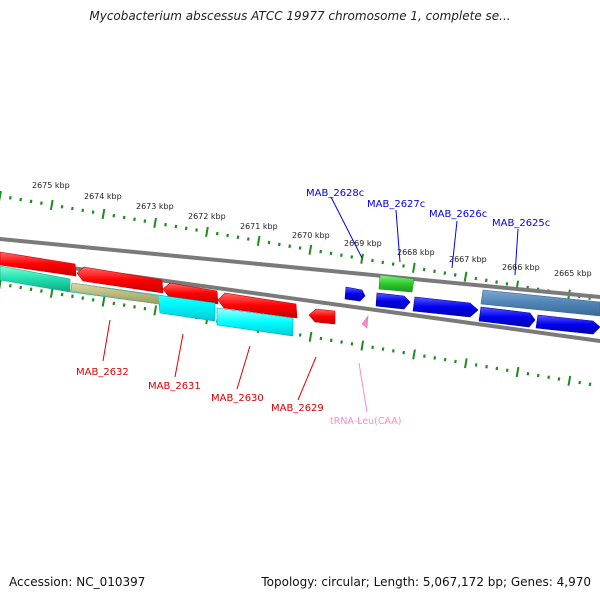 The image size is (600, 600). I want to click on trna-feature, so click(365, 321).